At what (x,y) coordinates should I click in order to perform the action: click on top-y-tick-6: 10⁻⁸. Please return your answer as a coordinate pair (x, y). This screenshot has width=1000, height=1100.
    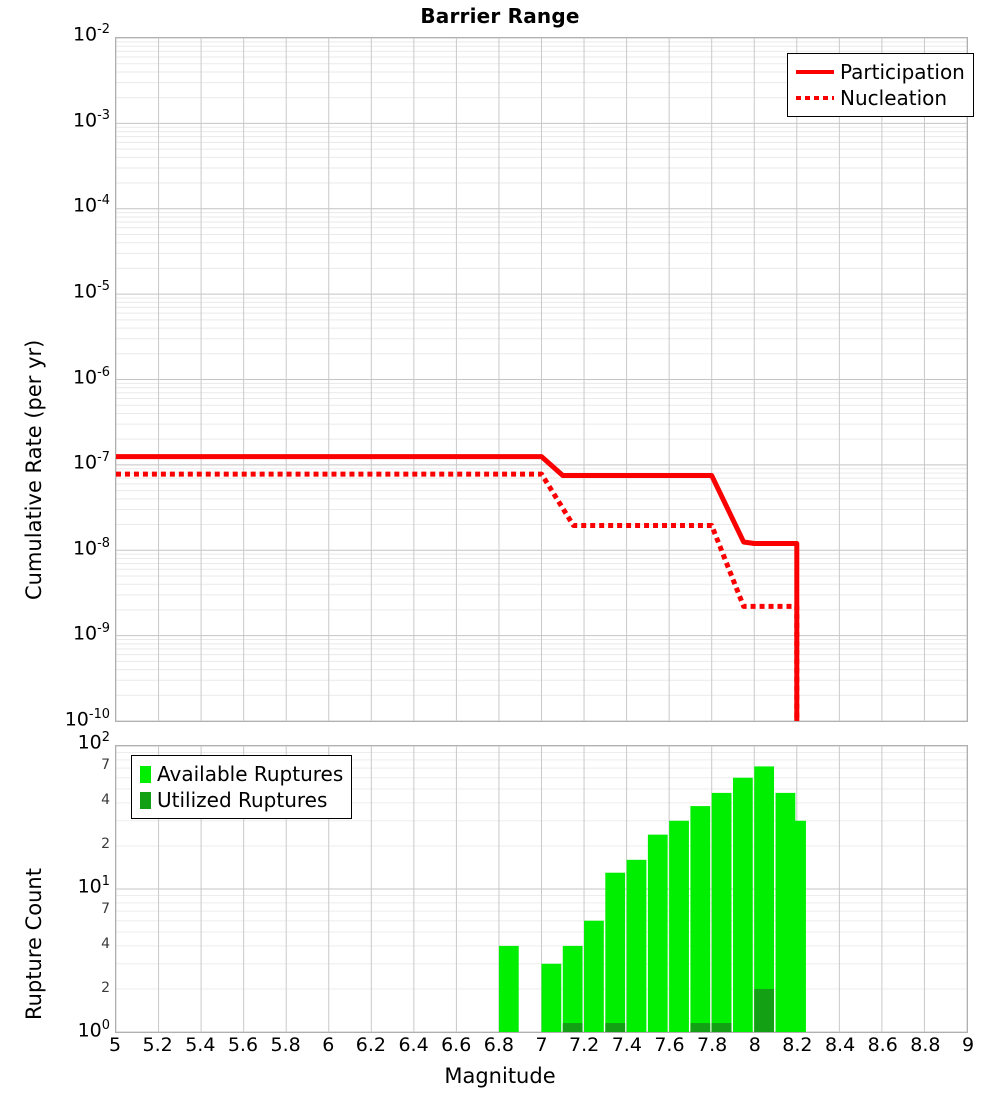
    Looking at the image, I should click on (91, 547).